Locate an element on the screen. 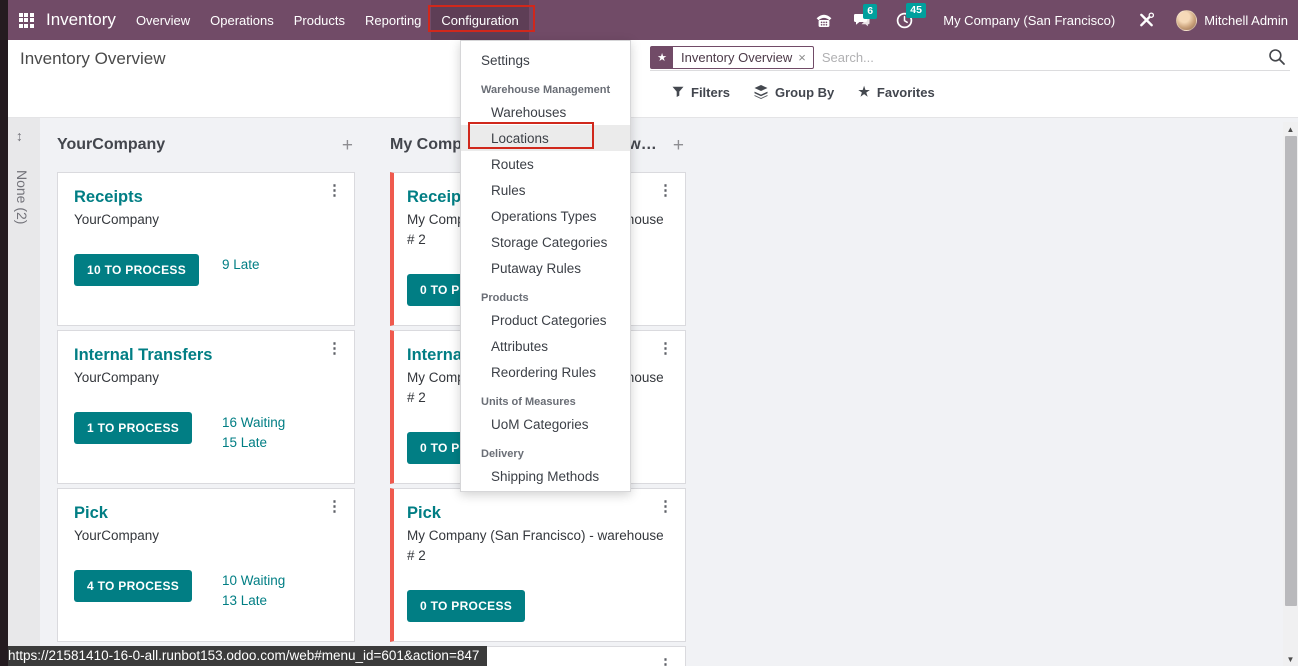 The height and width of the screenshot is (666, 1298). menu-item-attributes: Attributes is located at coordinates (520, 346).